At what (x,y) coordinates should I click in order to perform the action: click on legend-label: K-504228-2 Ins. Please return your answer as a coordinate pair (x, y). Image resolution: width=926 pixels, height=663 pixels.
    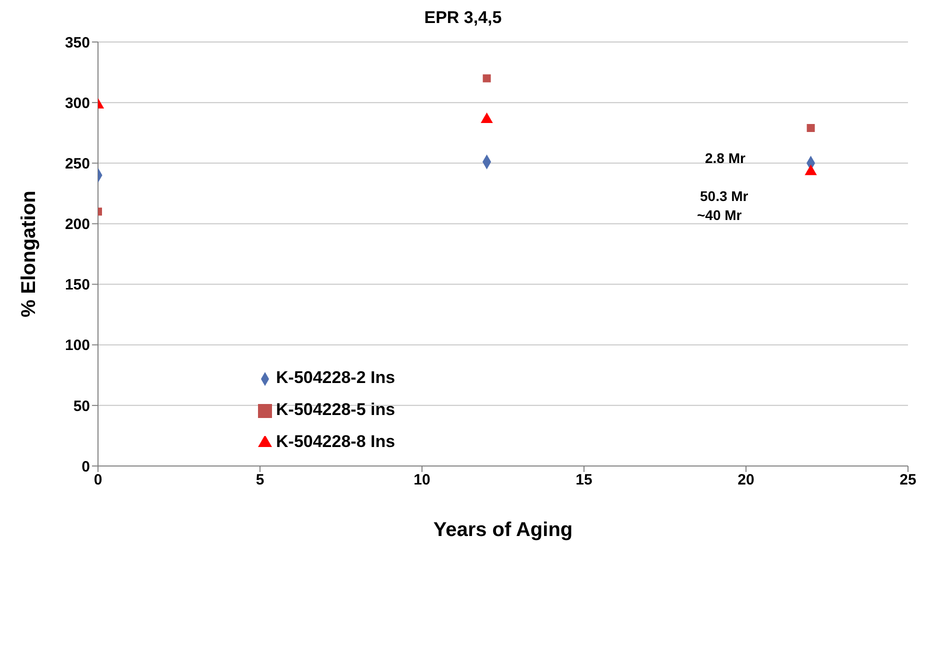
    Looking at the image, I should click on (336, 377).